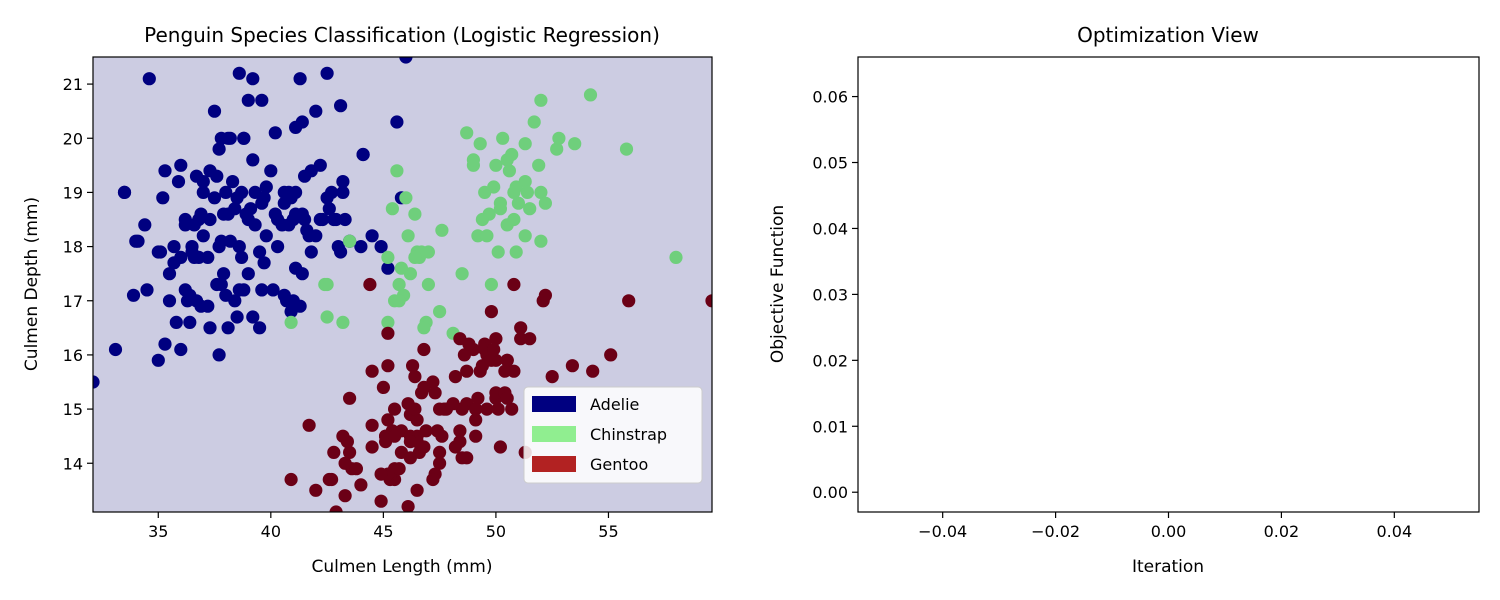 The image size is (1500, 600). Describe the element at coordinates (73, 192) in the screenshot. I see `y-tick-label: 19` at that location.